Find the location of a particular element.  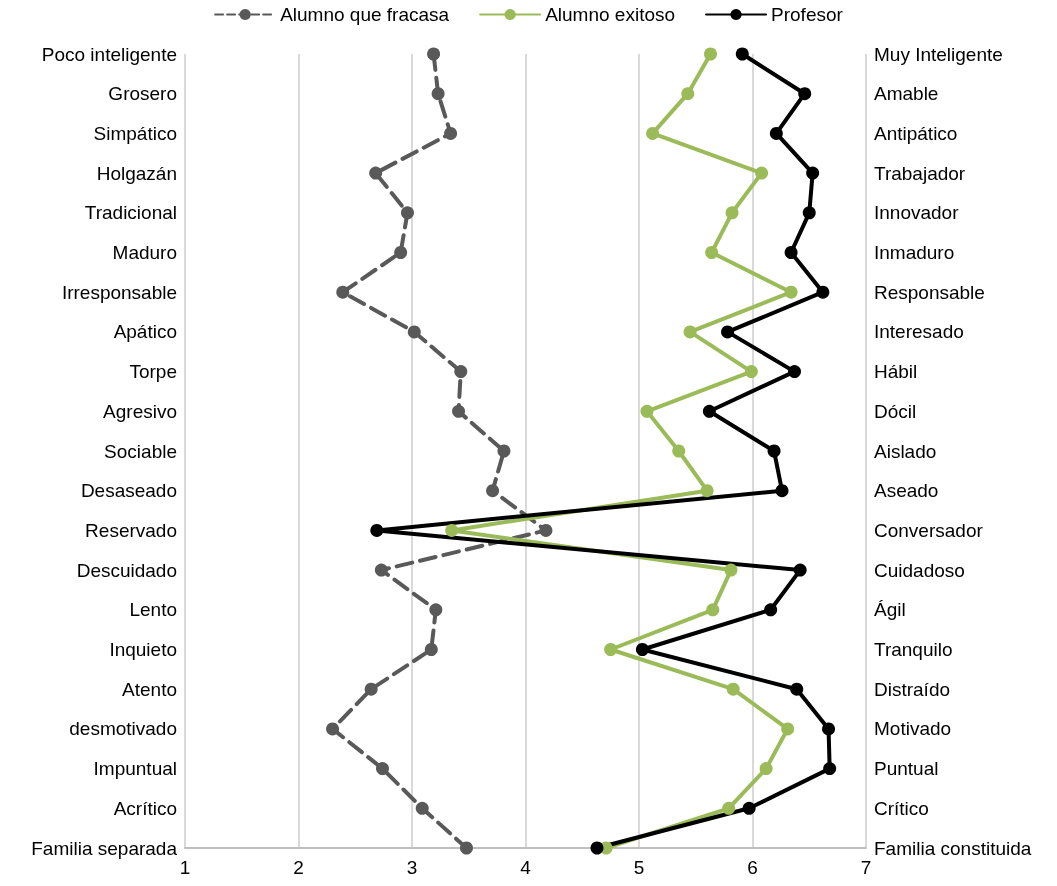

y-tick-label: Maduro is located at coordinates (144, 252).